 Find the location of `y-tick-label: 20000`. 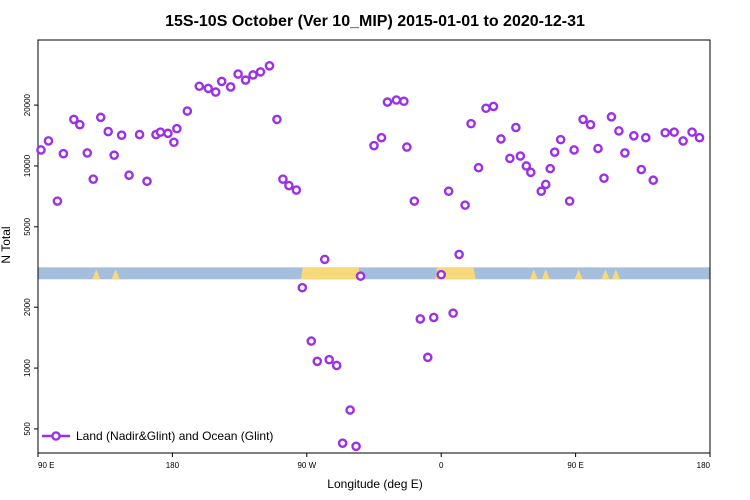

y-tick-label: 20000 is located at coordinates (27, 104).